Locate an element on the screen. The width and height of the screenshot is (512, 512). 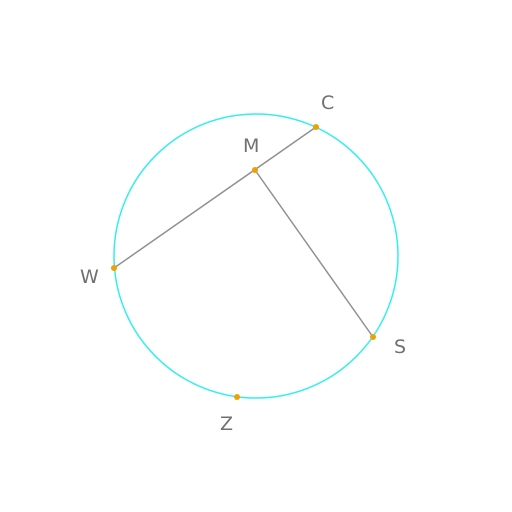
label-z: Z is located at coordinates (226, 424).